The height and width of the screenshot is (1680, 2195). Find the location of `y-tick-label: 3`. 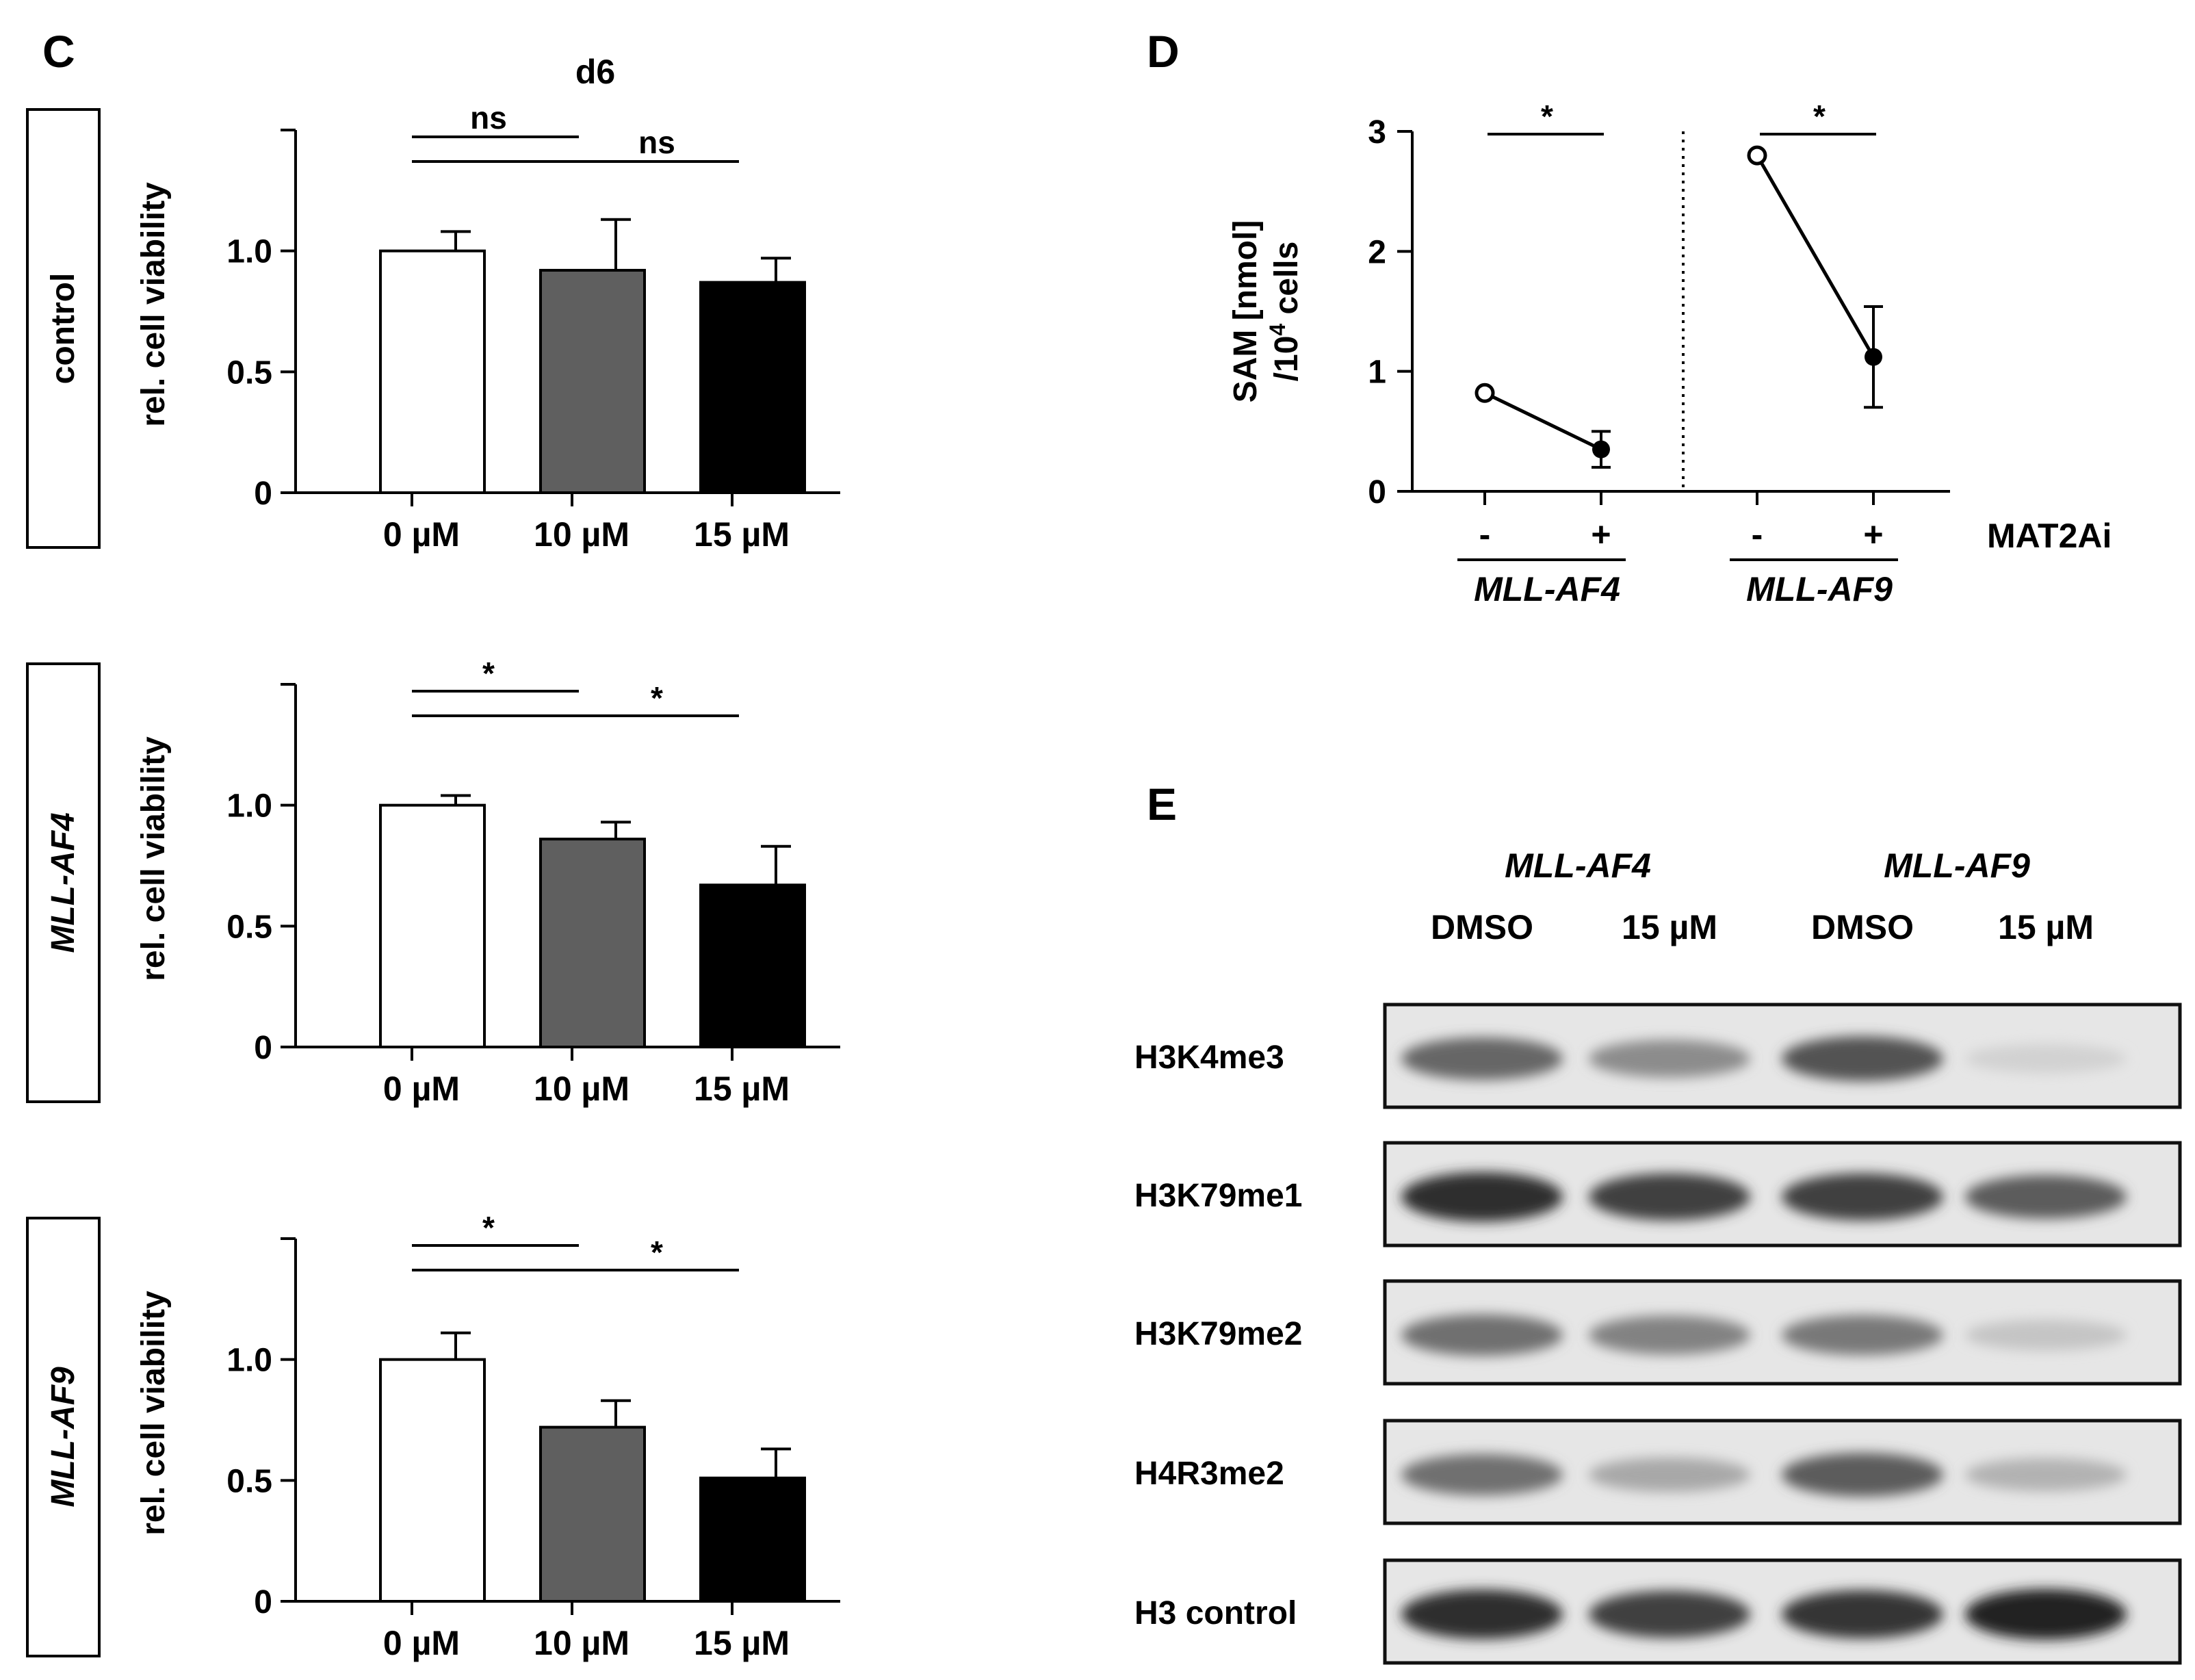

y-tick-label: 3 is located at coordinates (1377, 132).